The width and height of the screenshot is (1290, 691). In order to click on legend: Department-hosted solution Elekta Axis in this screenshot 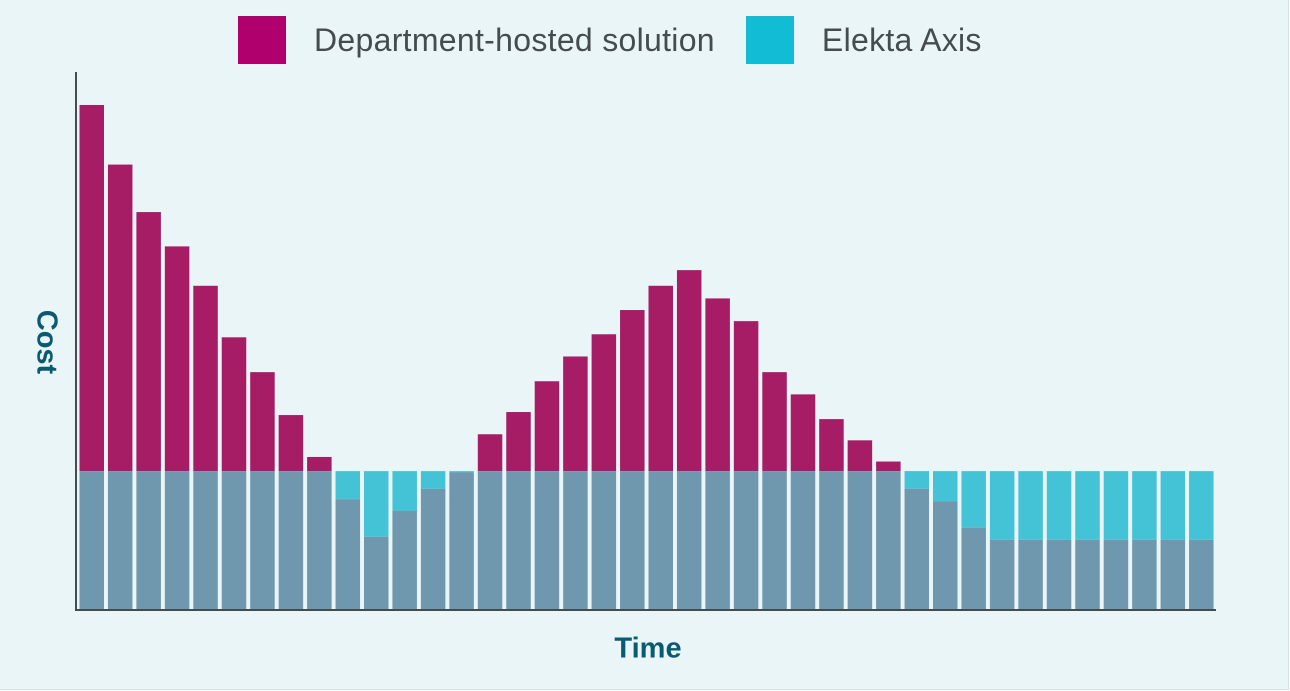, I will do `click(625, 40)`.